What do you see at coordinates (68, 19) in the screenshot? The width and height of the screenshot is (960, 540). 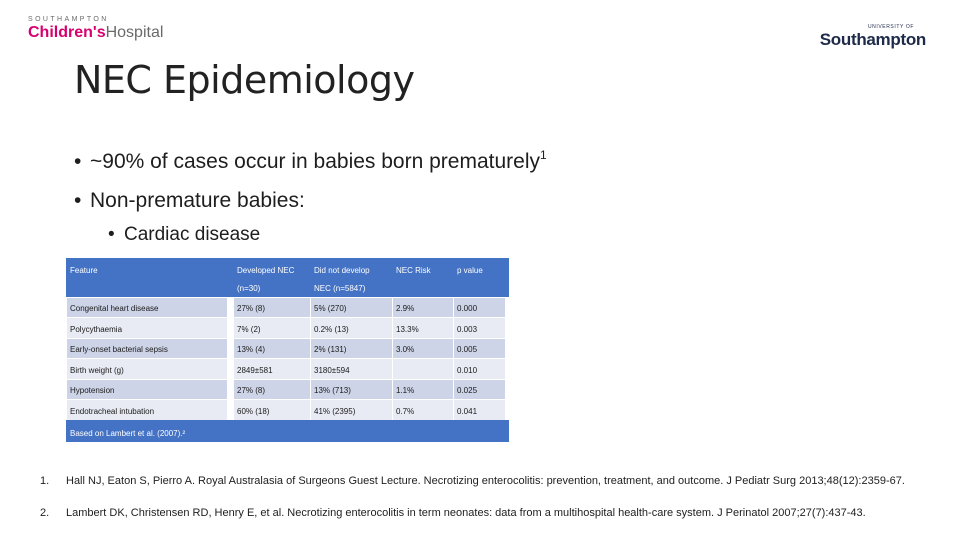 I see `logo-left-small-text: SOUTHAMPTON` at bounding box center [68, 19].